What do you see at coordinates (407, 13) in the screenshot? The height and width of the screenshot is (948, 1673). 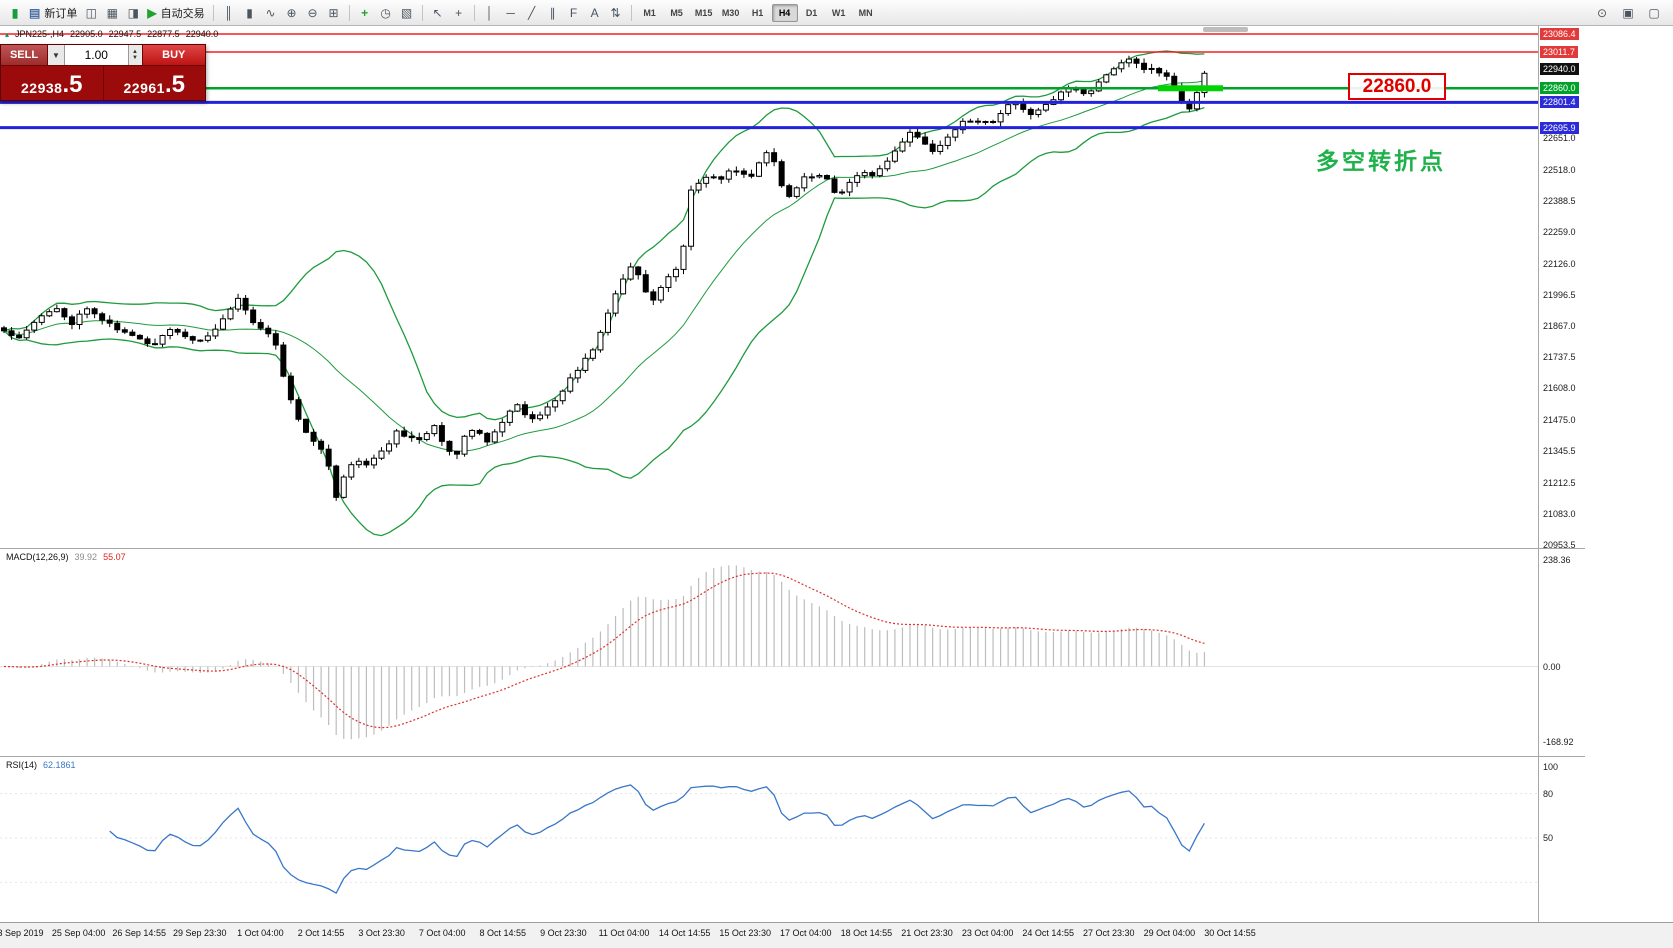 I see `templates-button: ▧` at bounding box center [407, 13].